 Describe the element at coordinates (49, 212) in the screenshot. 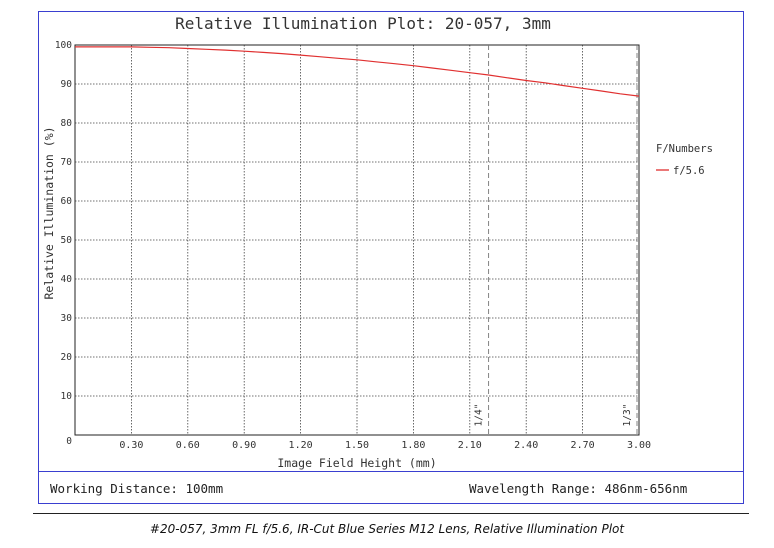

I see `y-axis-label: Relative Illumination (%)` at that location.